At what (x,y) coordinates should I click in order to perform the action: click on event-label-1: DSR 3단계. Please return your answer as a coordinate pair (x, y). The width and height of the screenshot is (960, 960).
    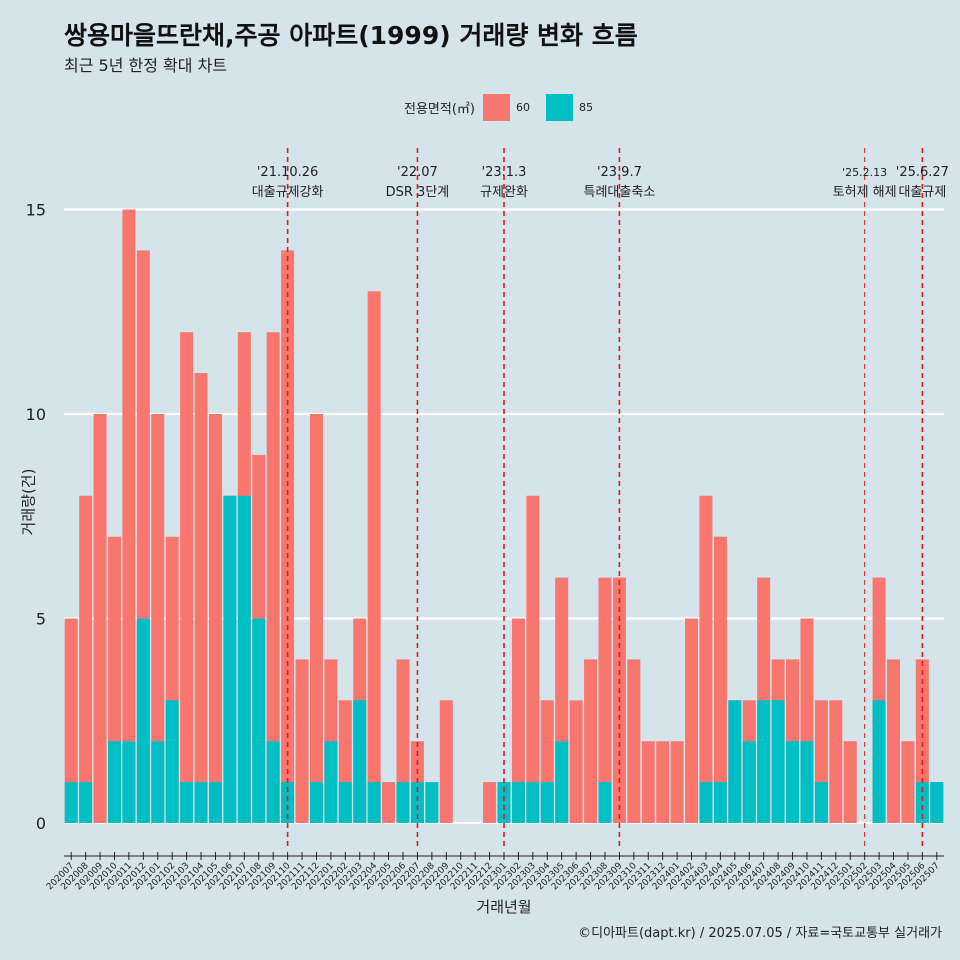
    Looking at the image, I should click on (418, 192).